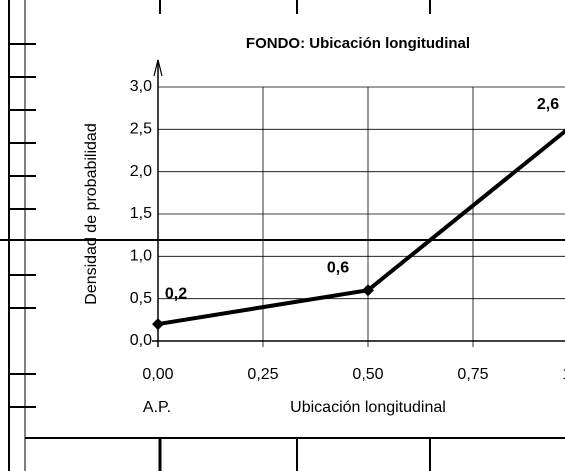 This screenshot has width=565, height=471. What do you see at coordinates (157, 407) in the screenshot?
I see `annotation: A.P.` at bounding box center [157, 407].